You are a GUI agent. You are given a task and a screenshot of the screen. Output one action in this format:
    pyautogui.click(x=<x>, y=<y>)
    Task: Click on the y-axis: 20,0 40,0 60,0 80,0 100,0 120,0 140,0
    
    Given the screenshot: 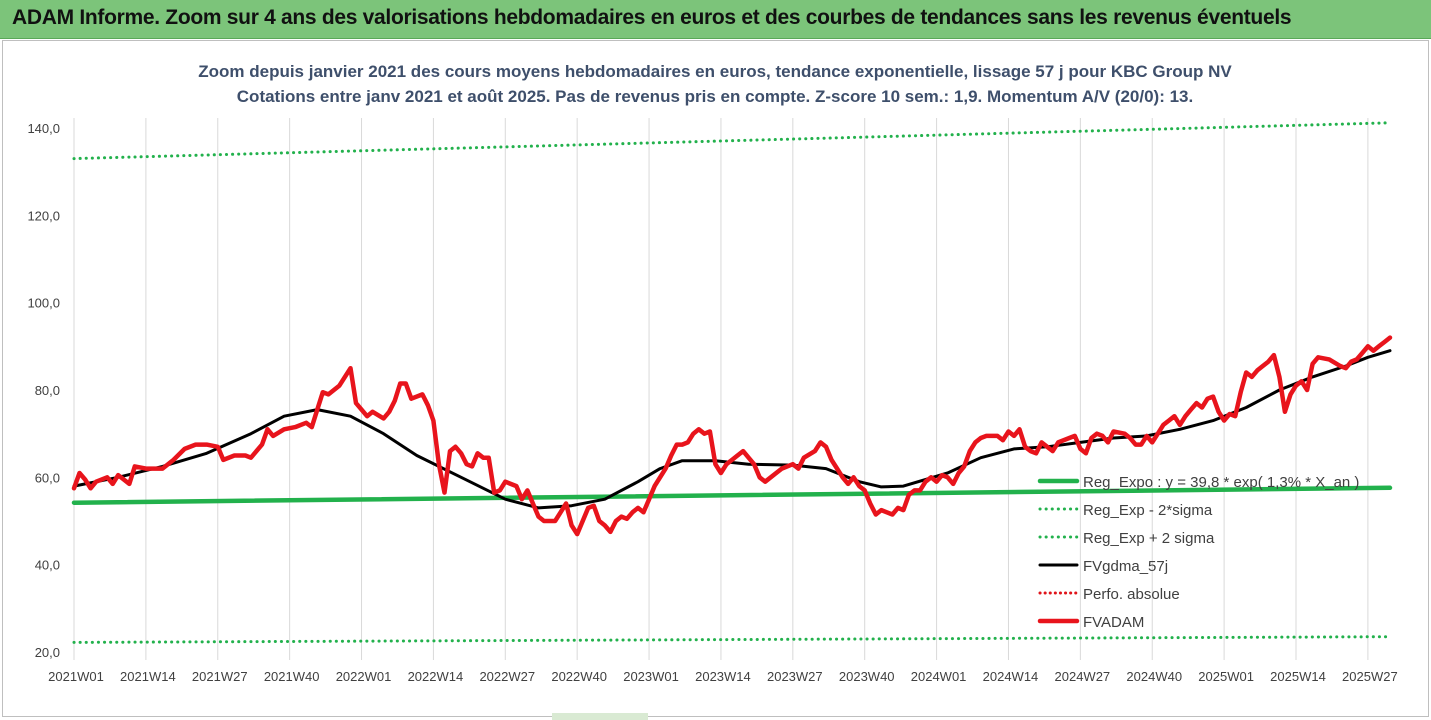 What is the action you would take?
    pyautogui.click(x=43, y=390)
    